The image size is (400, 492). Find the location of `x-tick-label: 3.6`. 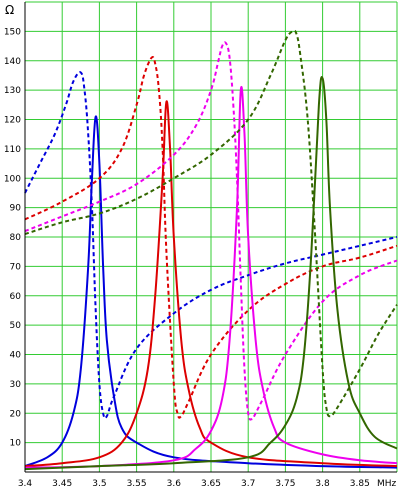

x-tick-label: 3.6 is located at coordinates (174, 484).